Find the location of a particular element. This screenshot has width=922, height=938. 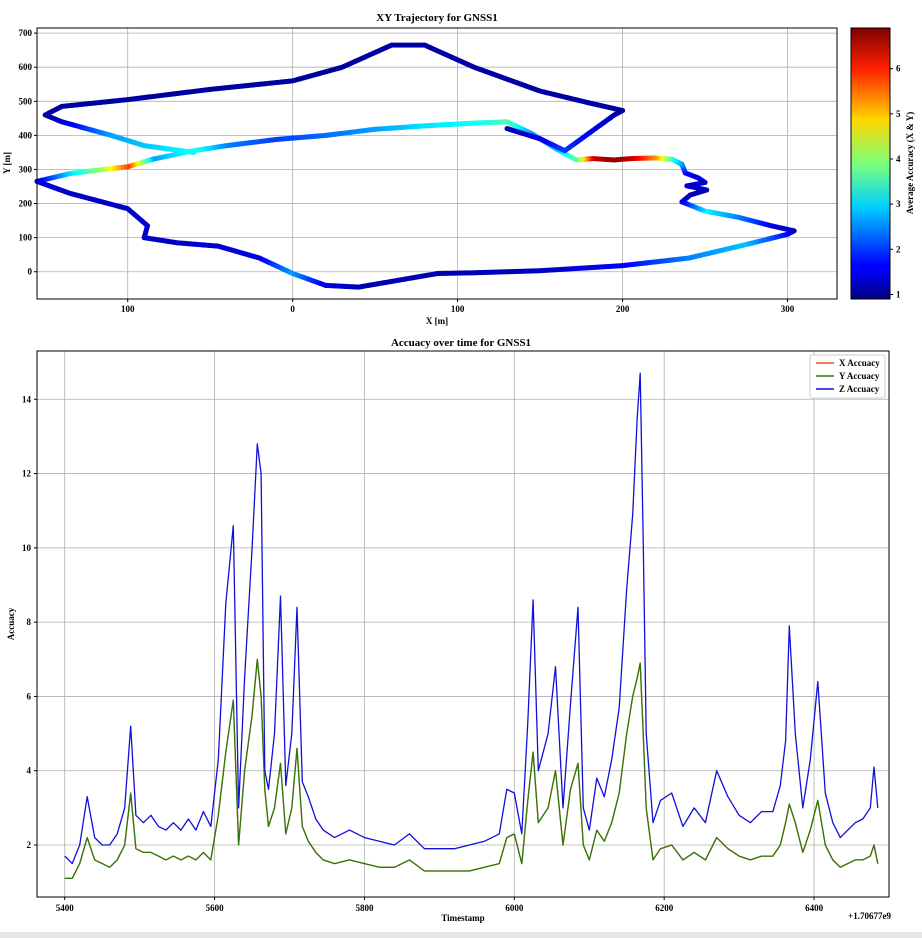

accuracy-y-tick-label: 10 is located at coordinates (27, 548).